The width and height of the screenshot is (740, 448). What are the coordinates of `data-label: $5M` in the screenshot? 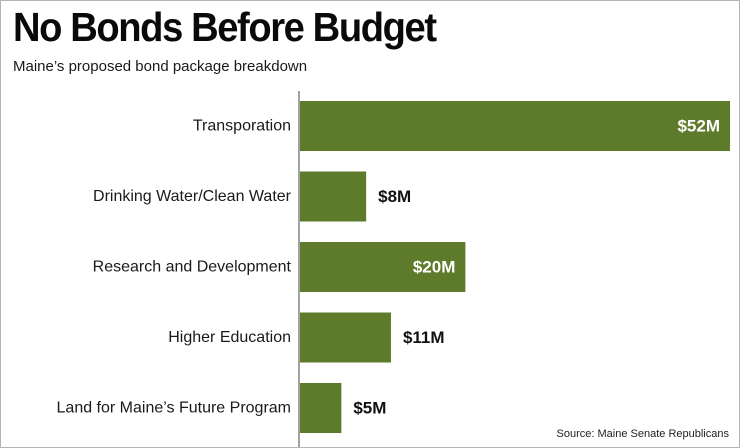 It's located at (369, 408).